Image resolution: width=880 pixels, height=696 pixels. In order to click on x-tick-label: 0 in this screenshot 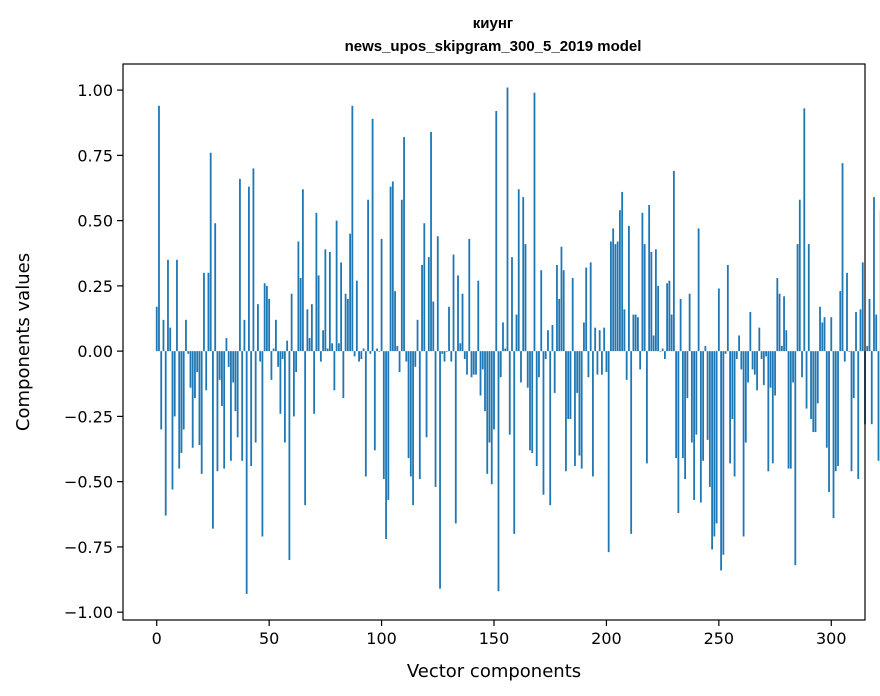, I will do `click(157, 638)`.